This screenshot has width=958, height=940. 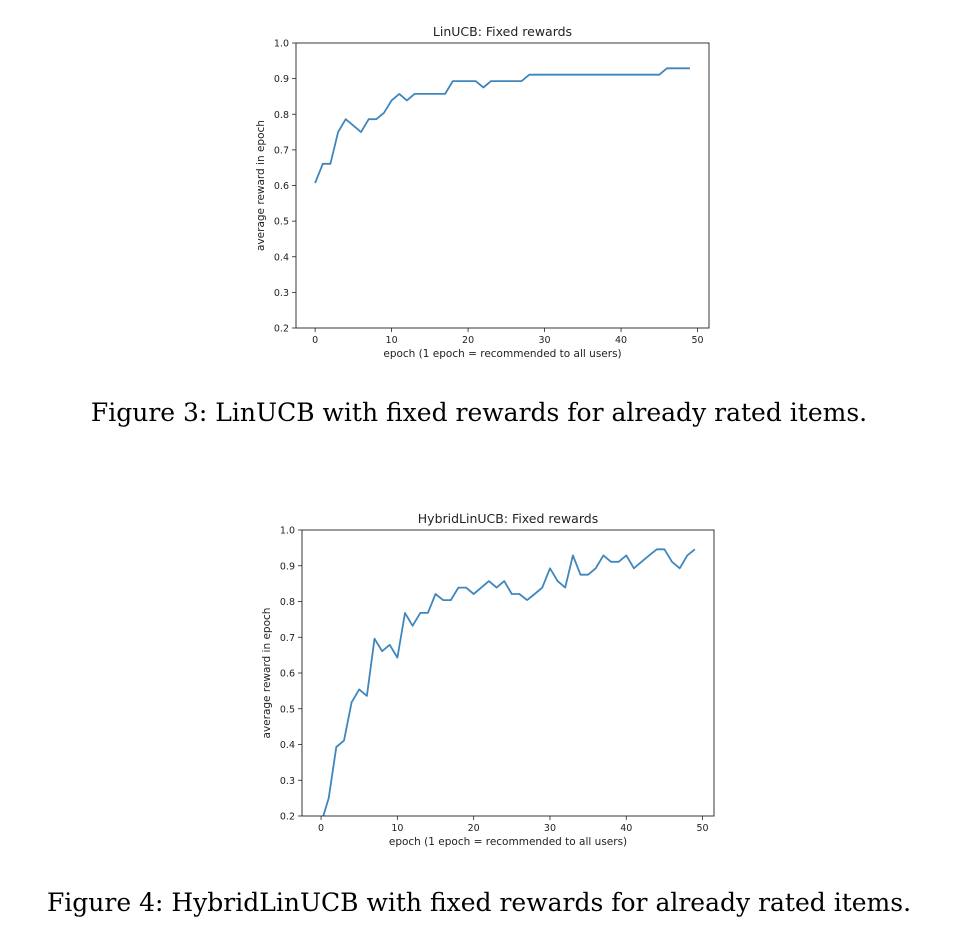 I want to click on chart-title: HybridLinUCB: Fixed rewards, so click(x=508, y=518).